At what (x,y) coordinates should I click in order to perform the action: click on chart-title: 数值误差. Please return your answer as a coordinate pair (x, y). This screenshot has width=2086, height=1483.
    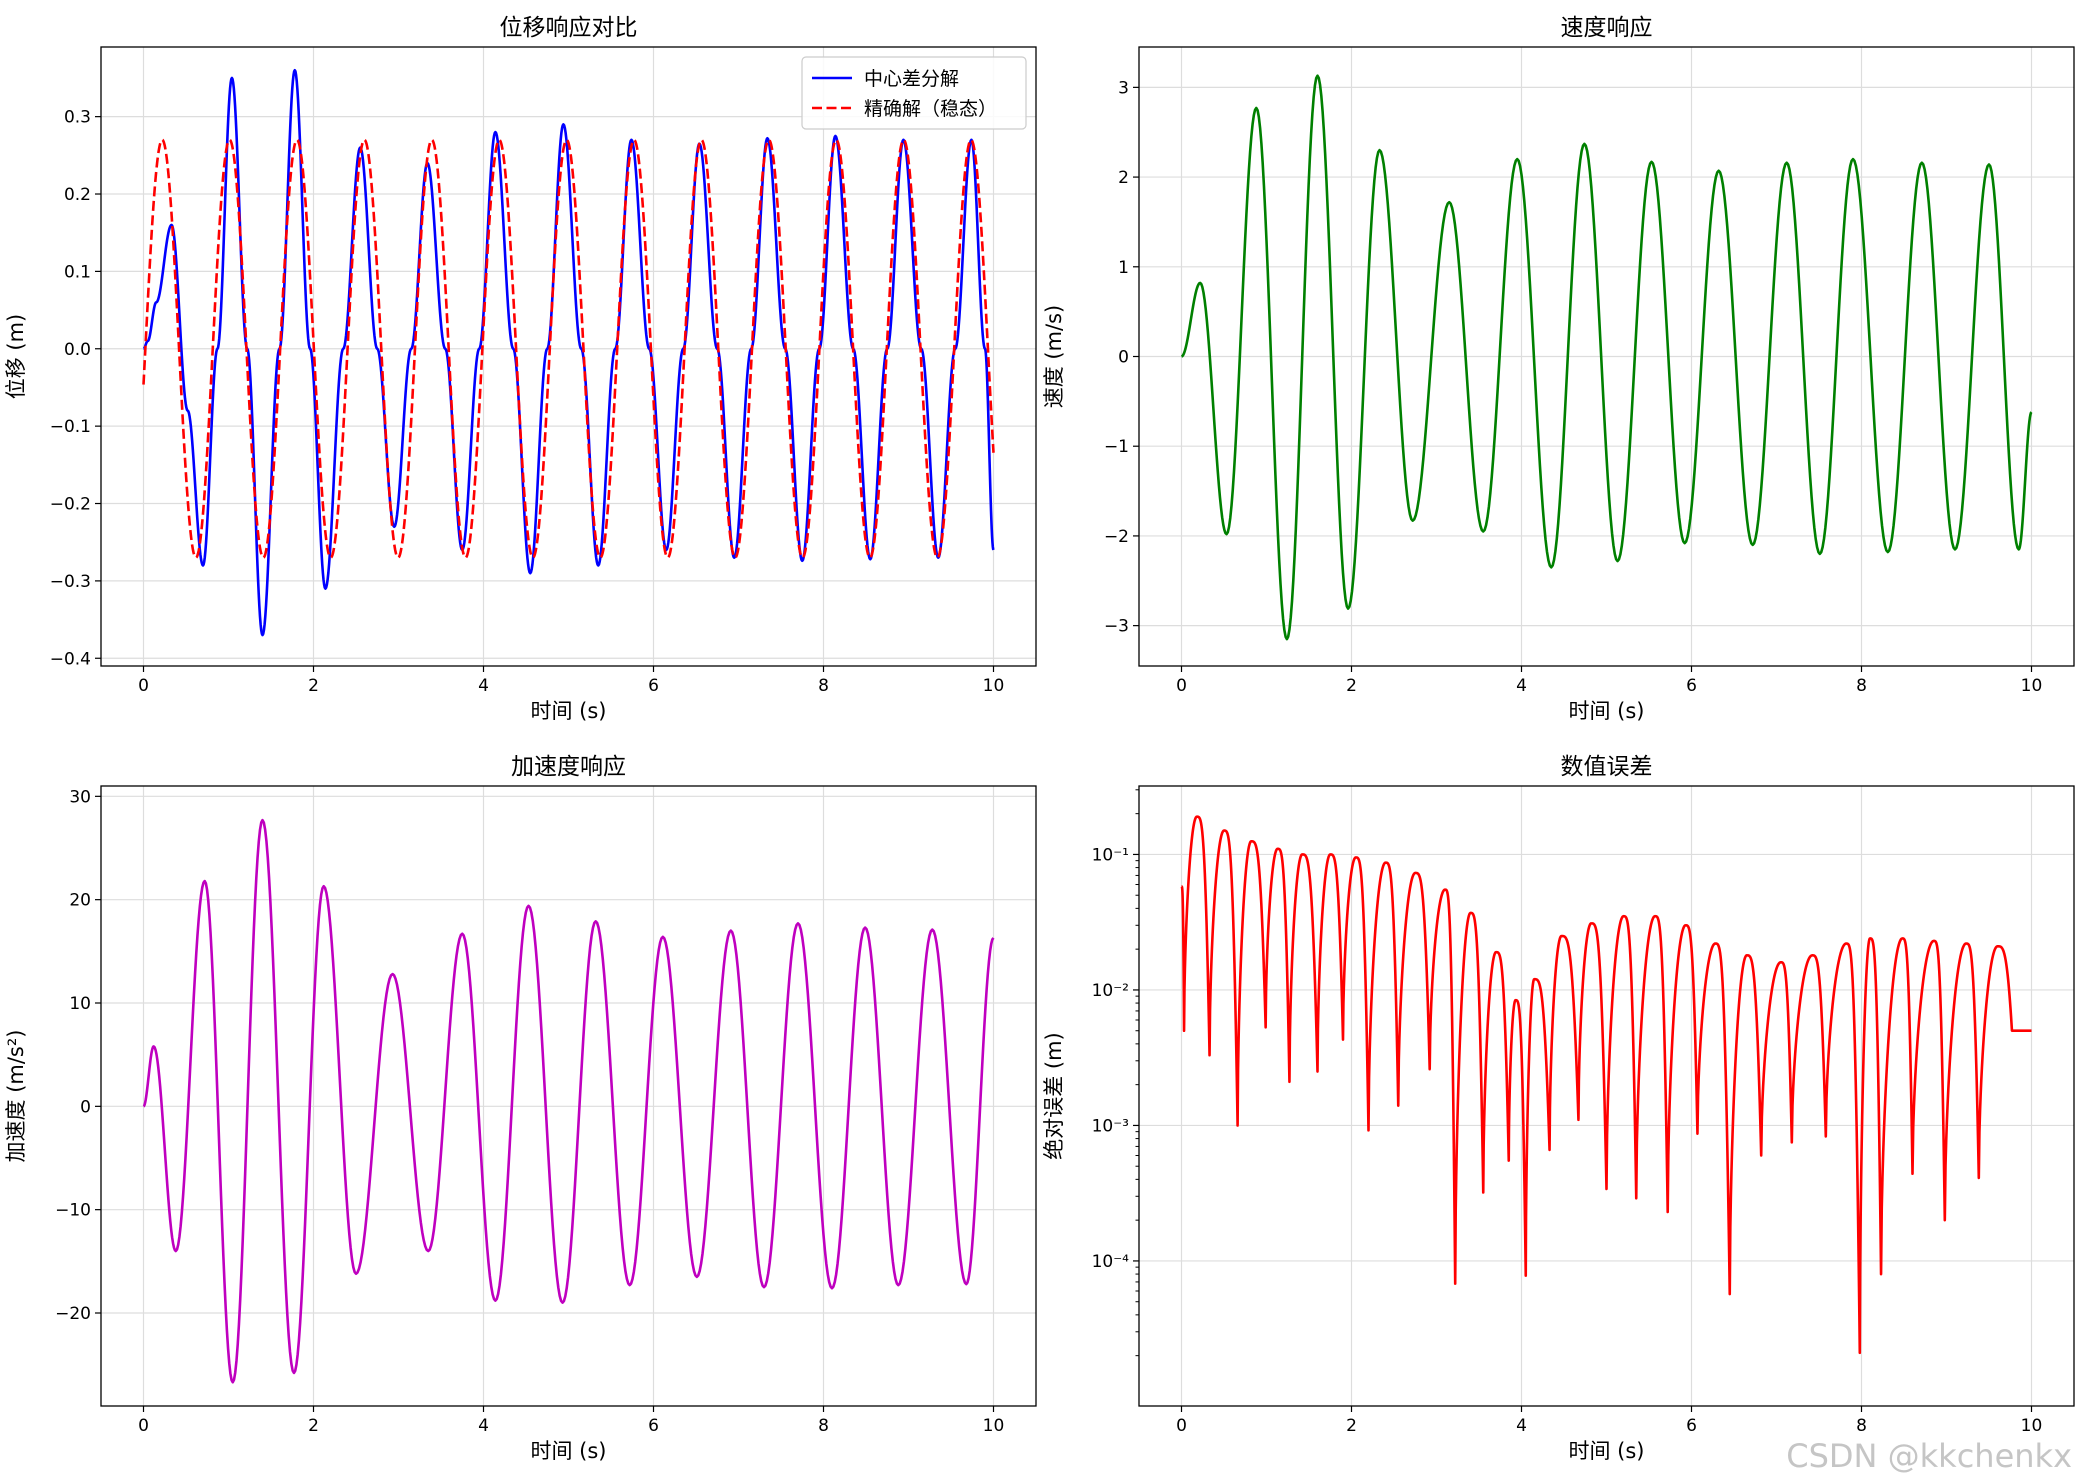
    Looking at the image, I should click on (1607, 767).